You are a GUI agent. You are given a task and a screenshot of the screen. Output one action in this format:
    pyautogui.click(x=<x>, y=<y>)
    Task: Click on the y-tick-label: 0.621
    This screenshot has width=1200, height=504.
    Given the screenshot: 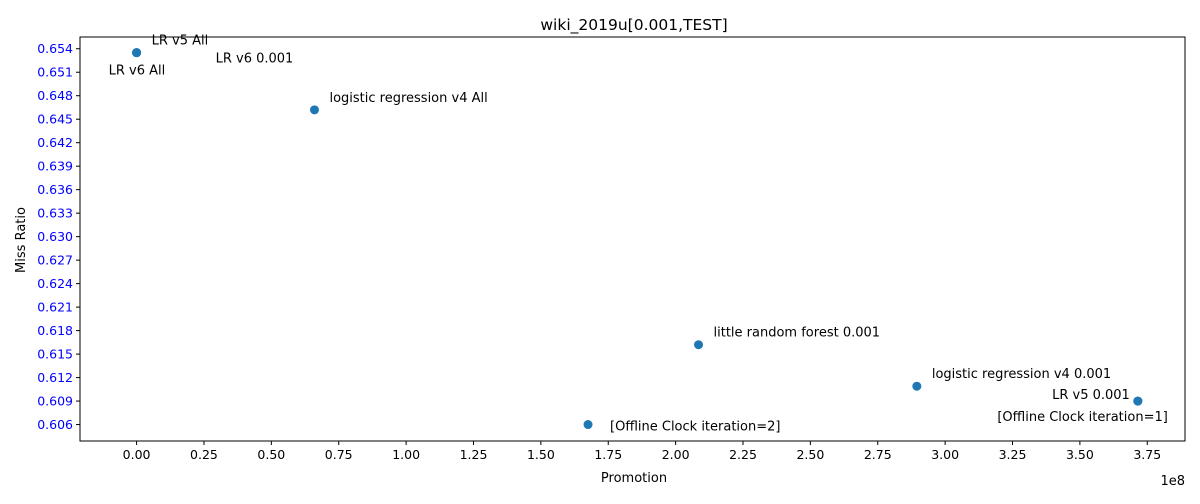 What is the action you would take?
    pyautogui.click(x=55, y=307)
    